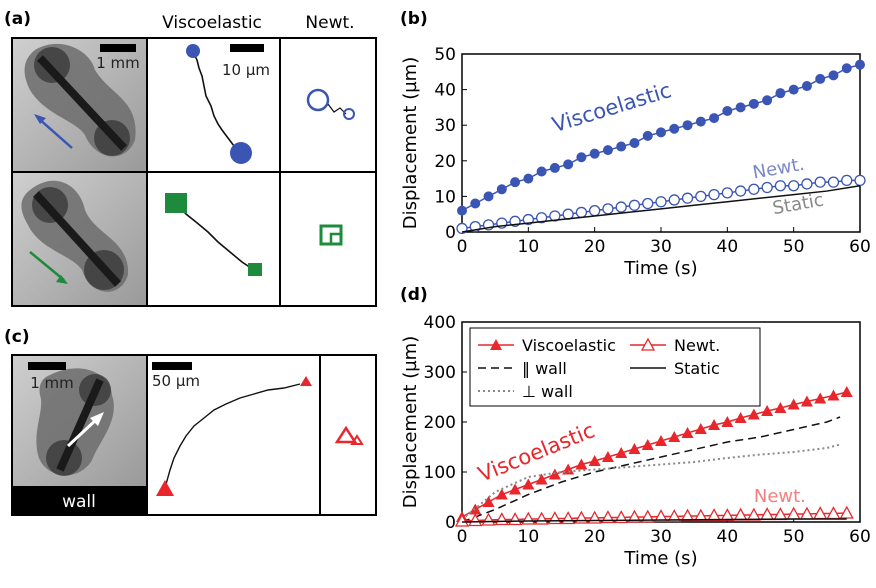  Describe the element at coordinates (212, 23) in the screenshot. I see `col-header-viscoelastic: Viscoelastic` at that location.